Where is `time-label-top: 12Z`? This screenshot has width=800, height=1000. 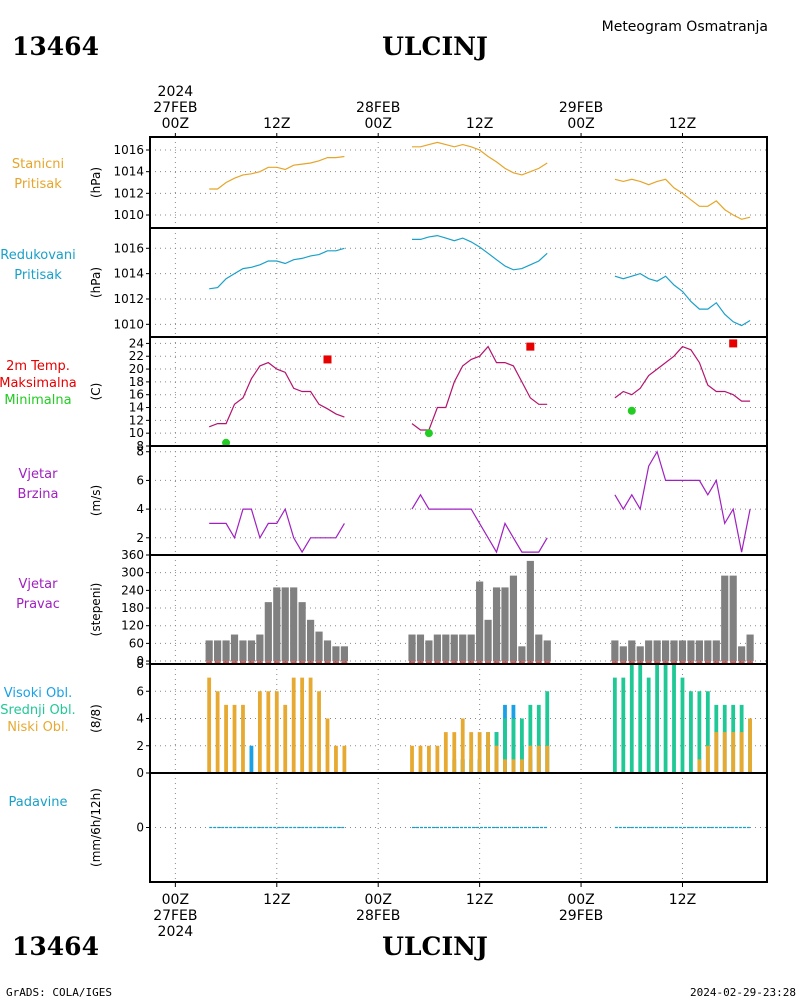
time-label-top: 12Z is located at coordinates (276, 124).